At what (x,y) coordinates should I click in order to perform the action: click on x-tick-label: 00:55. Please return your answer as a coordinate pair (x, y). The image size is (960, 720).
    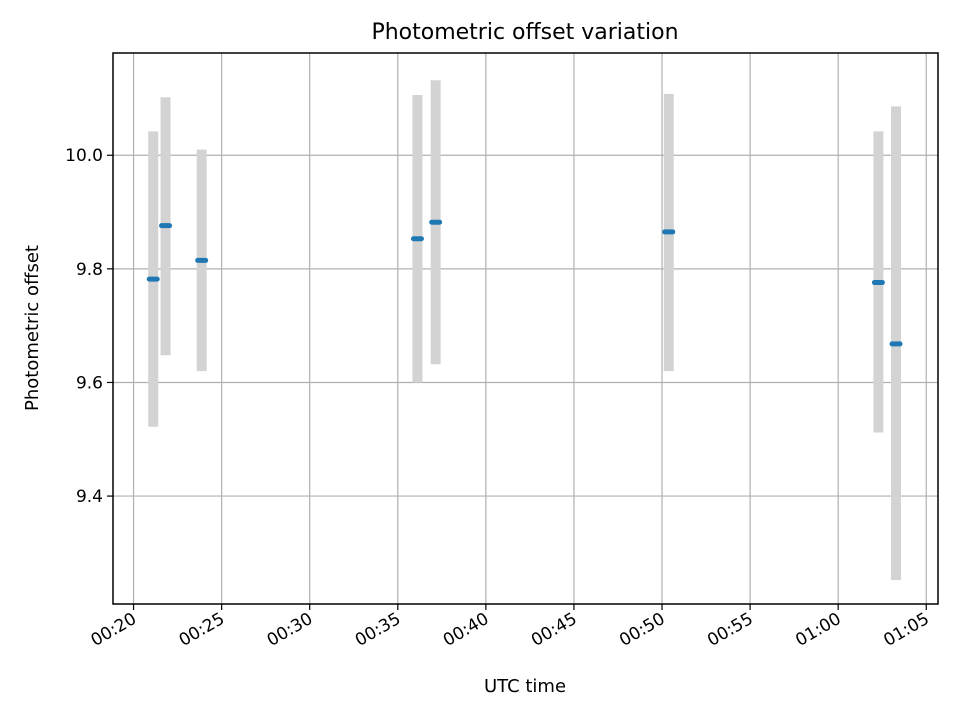
    Looking at the image, I should click on (730, 630).